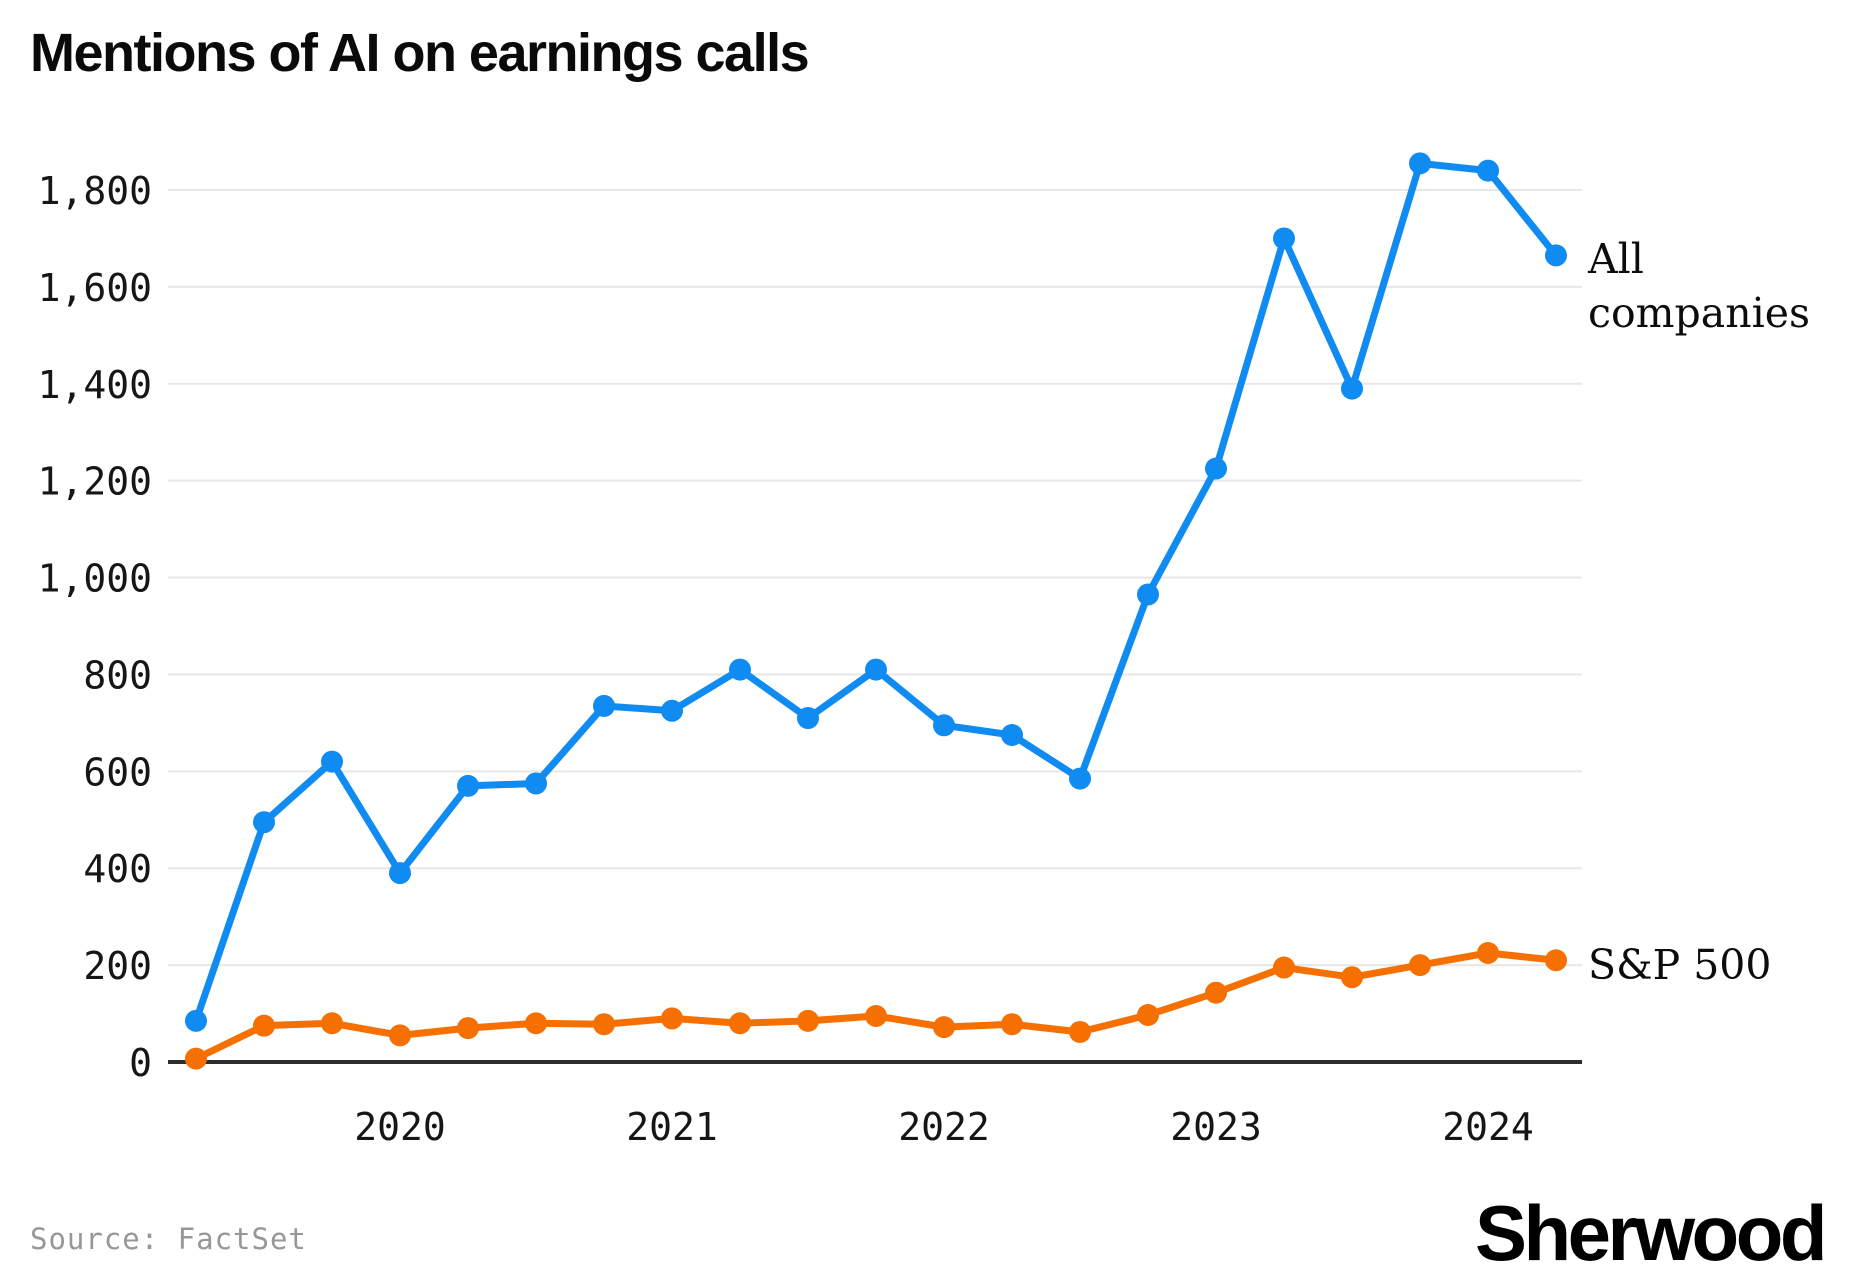 Image resolution: width=1860 pixels, height=1287 pixels. I want to click on data-point-s-p-500-2022-q1, so click(944, 1027).